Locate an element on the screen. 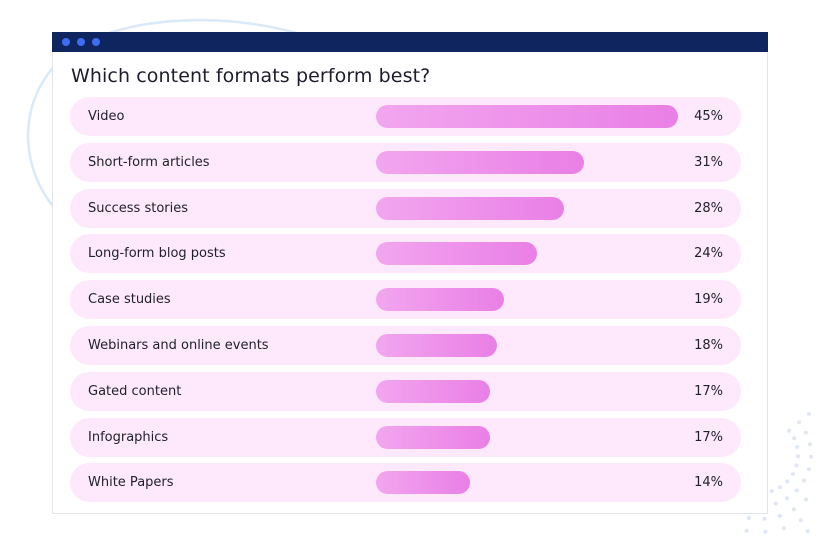  window-titlebar is located at coordinates (410, 42).